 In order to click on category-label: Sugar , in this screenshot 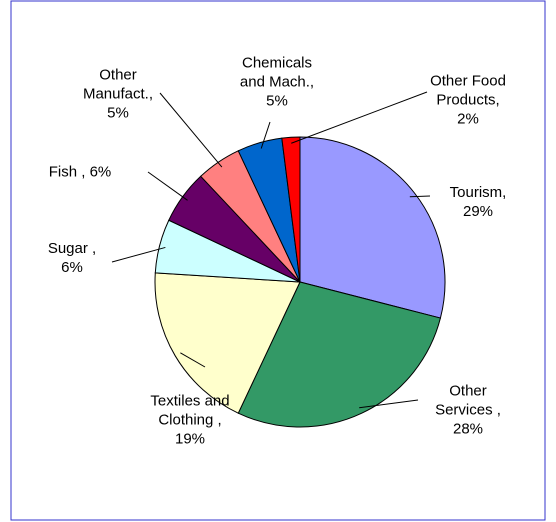, I will do `click(72, 248)`.